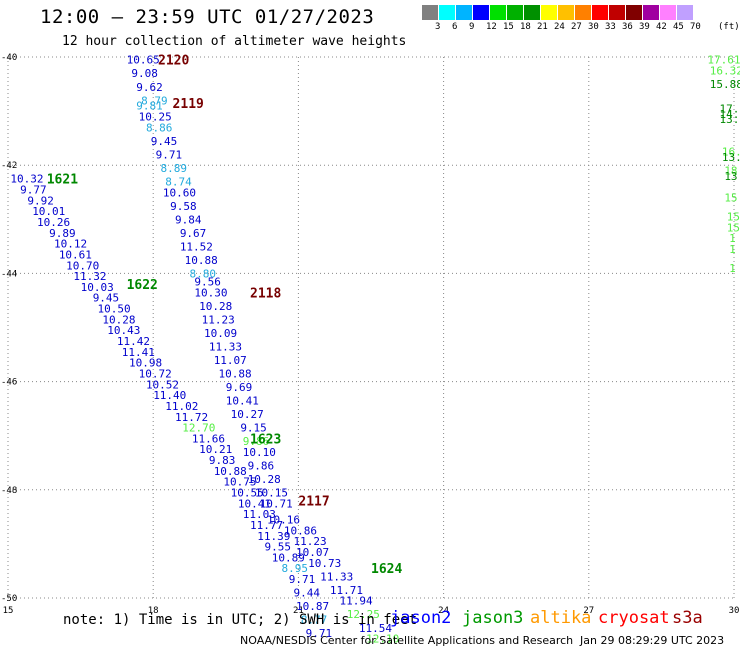  Describe the element at coordinates (181, 406) in the screenshot. I see `wave-height-value: 11.02` at that location.